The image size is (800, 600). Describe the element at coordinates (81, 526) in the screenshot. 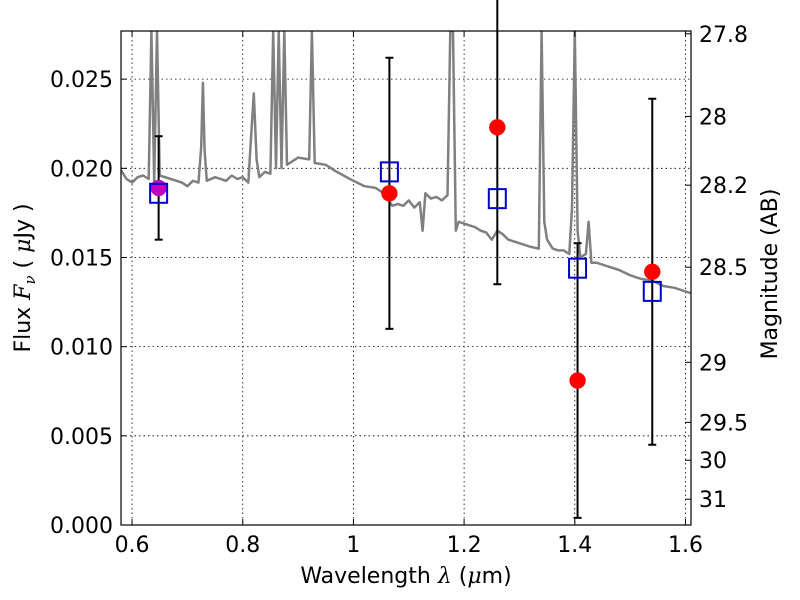

I see `y-tick-label: 0.000` at that location.